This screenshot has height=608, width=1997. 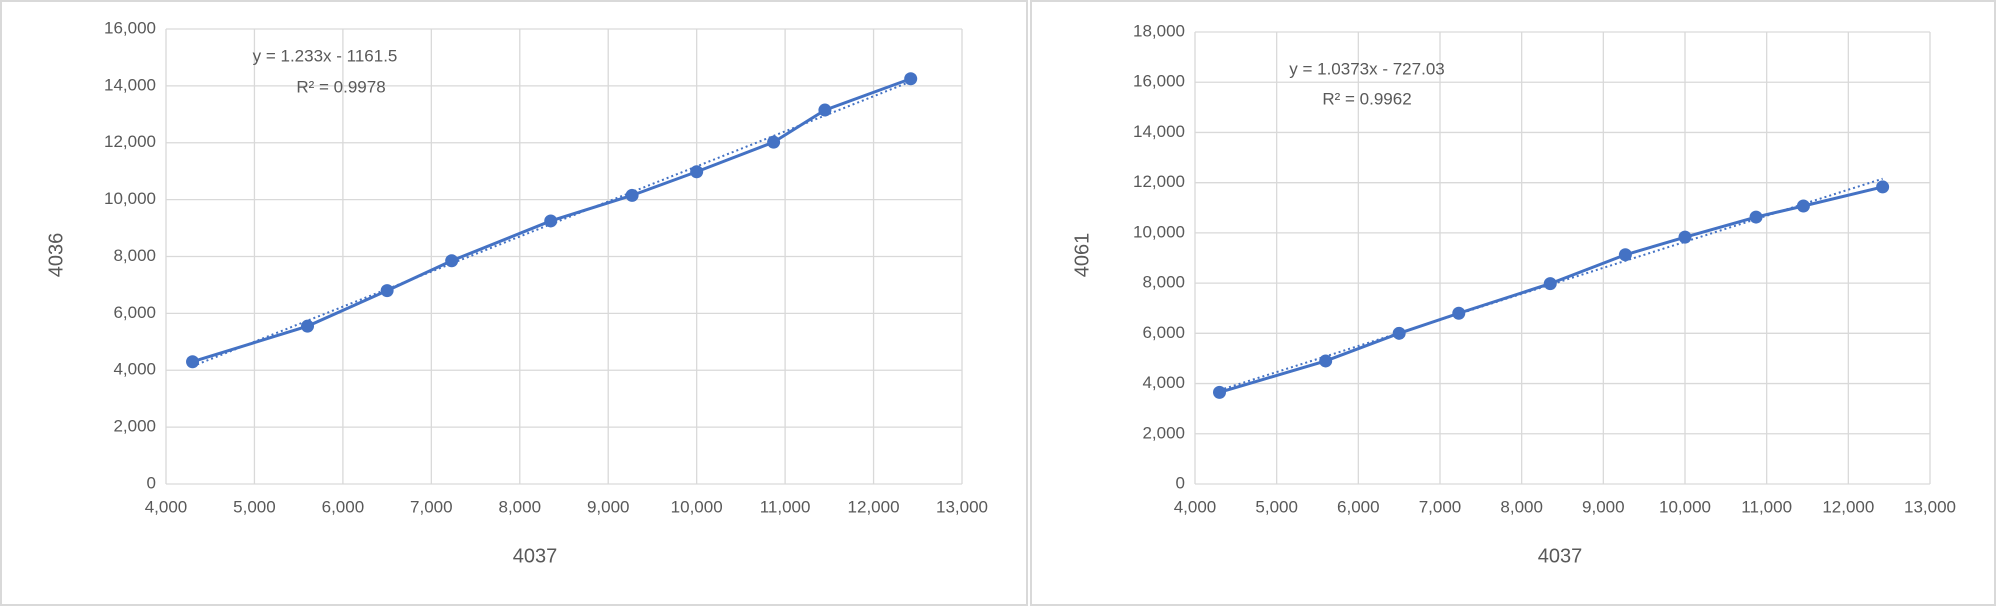 I want to click on trendline-equation: y = 1.233x - 1161.5, so click(x=325, y=55).